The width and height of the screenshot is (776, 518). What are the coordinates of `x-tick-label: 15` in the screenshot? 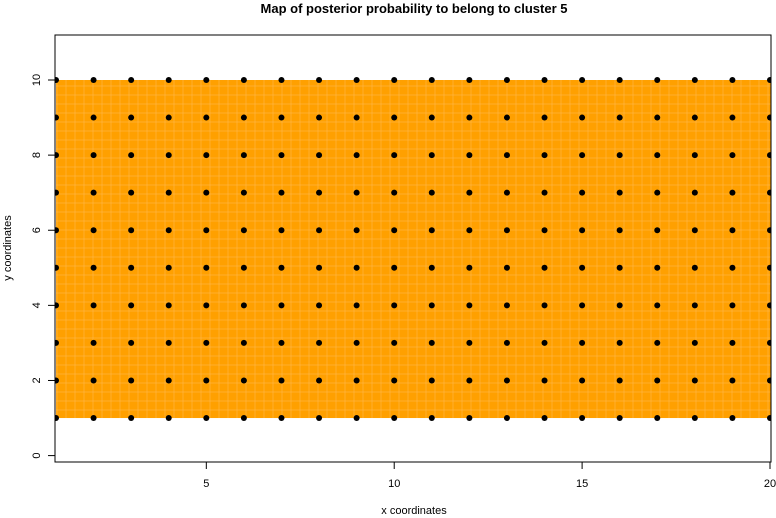 It's located at (582, 484).